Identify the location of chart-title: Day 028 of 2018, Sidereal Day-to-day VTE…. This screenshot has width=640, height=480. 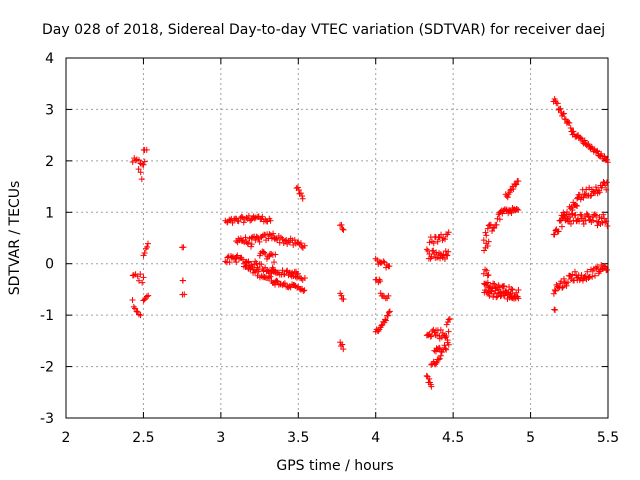
(323, 30).